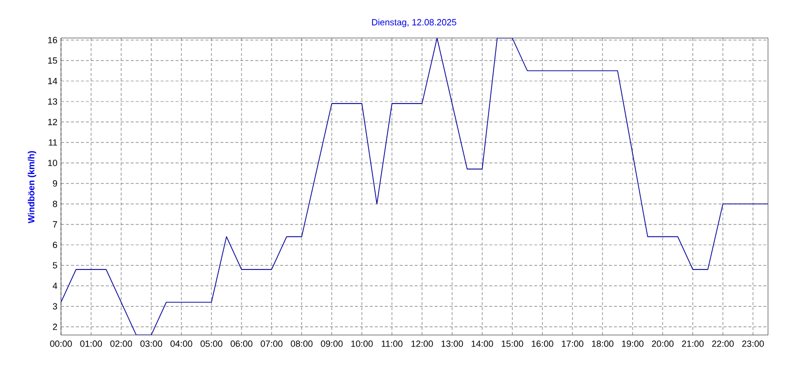 This screenshot has height=387, width=792. I want to click on y-tick-label: 10, so click(53, 163).